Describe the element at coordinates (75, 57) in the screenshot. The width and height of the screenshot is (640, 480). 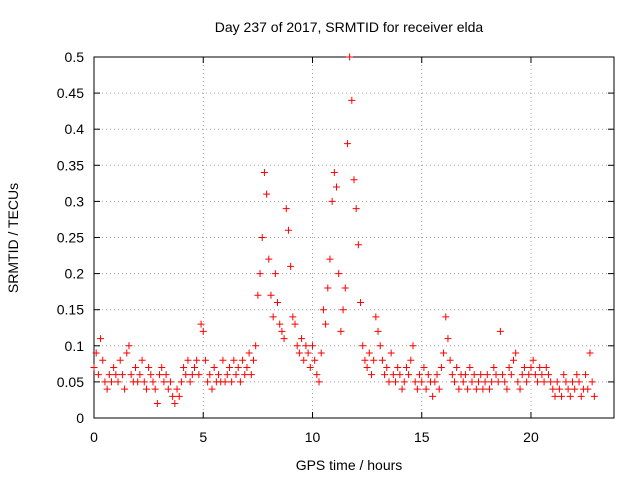
I see `y-tick-label: 0.5` at that location.